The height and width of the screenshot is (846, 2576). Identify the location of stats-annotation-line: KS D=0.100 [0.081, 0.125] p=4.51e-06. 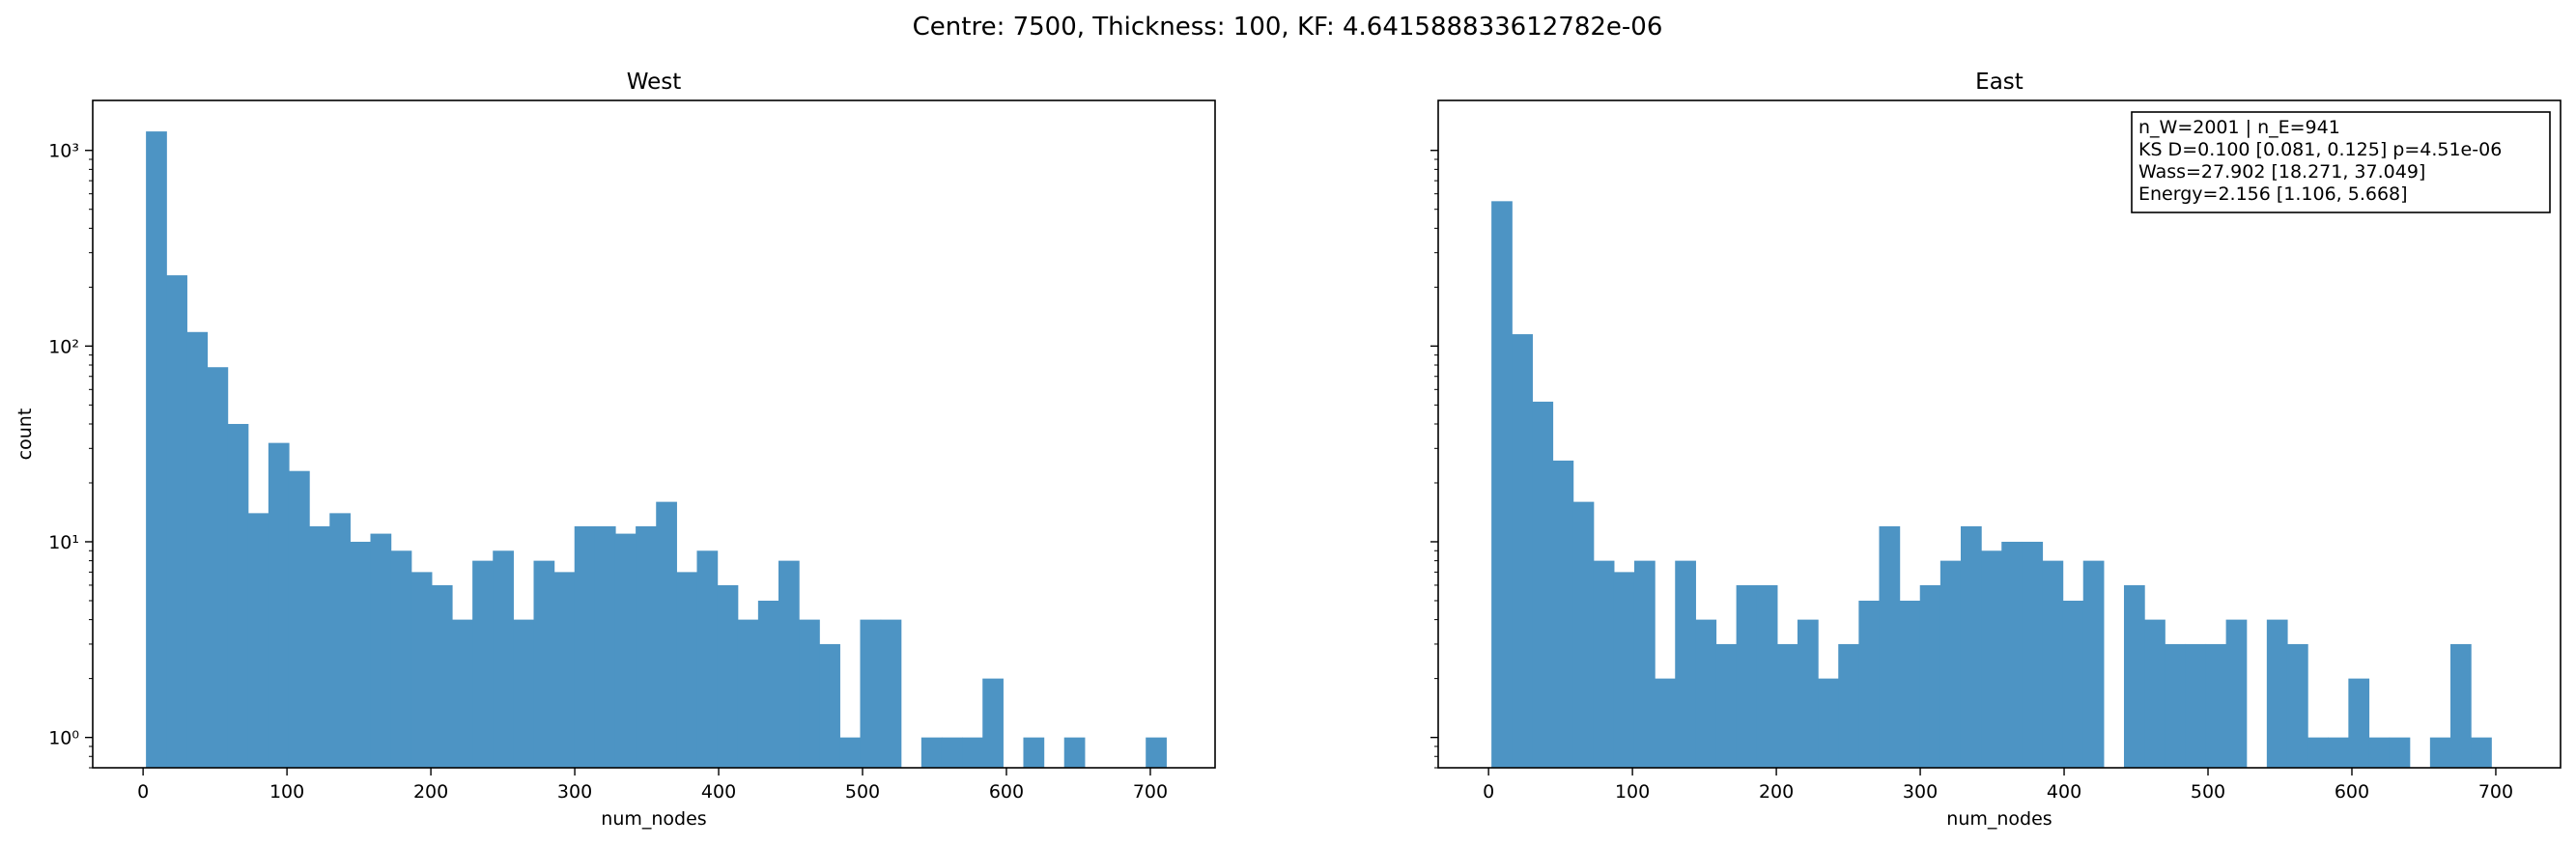
(2320, 149).